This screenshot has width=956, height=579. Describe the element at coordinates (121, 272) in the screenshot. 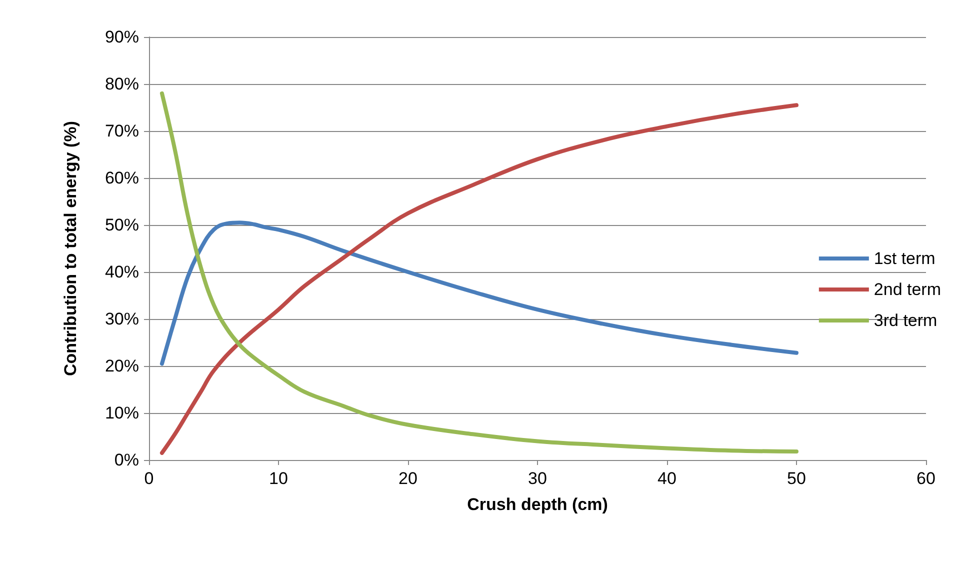

I see `y-tick-label: 40%` at that location.